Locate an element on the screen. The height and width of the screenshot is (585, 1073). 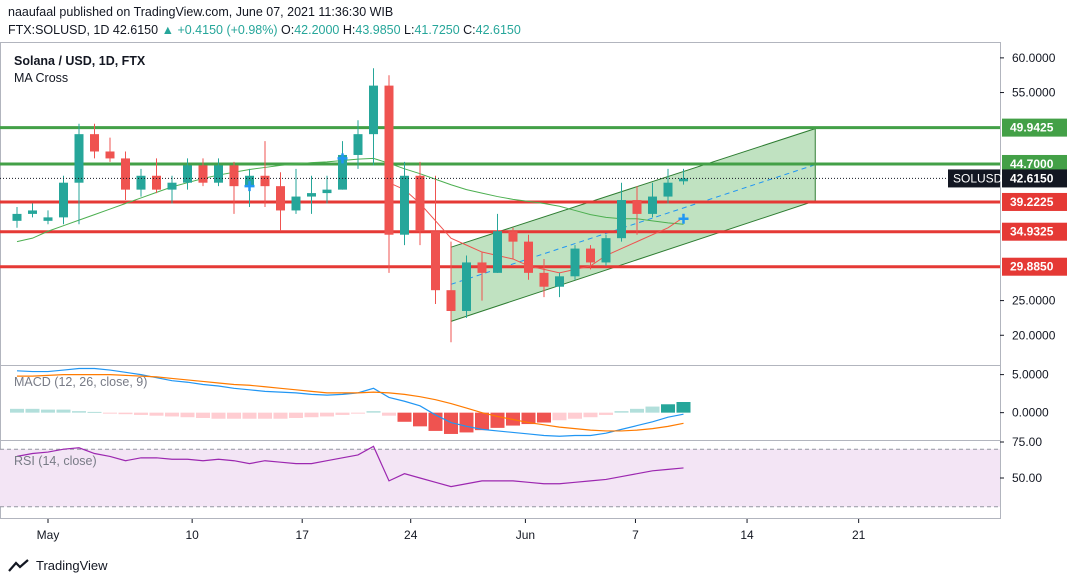
rsi-tick-label: 75.00 is located at coordinates (1027, 442).